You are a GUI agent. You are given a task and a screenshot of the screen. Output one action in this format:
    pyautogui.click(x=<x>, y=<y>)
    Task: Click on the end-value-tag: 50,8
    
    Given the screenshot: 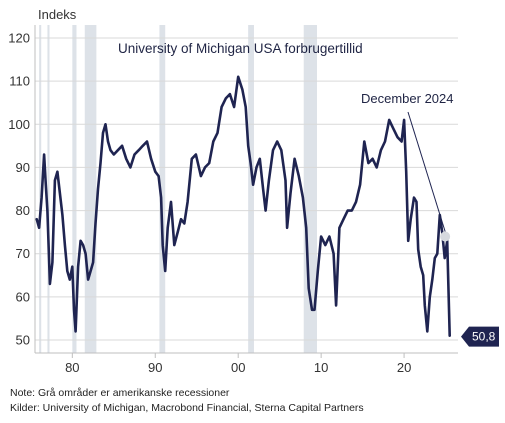 What is the action you would take?
    pyautogui.click(x=480, y=336)
    